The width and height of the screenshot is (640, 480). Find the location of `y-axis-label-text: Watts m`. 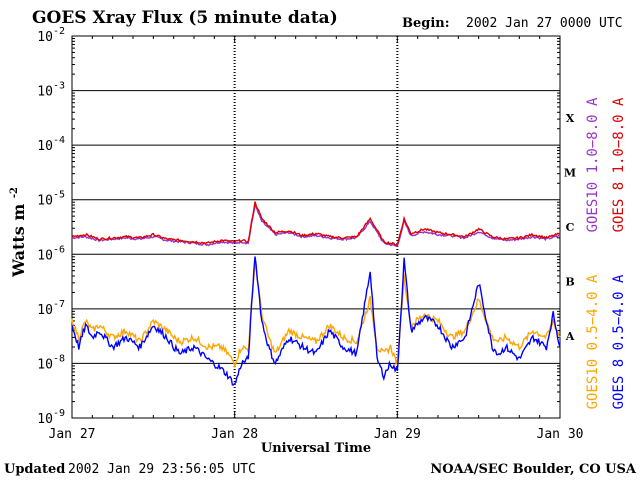

y-axis-label-text: Watts m is located at coordinates (18, 241).